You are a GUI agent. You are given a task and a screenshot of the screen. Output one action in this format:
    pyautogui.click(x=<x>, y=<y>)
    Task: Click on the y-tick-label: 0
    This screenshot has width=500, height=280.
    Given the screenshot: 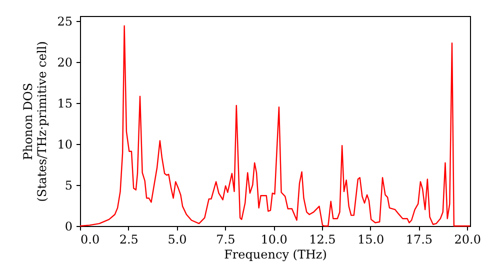 What is the action you would take?
    pyautogui.click(x=68, y=227)
    